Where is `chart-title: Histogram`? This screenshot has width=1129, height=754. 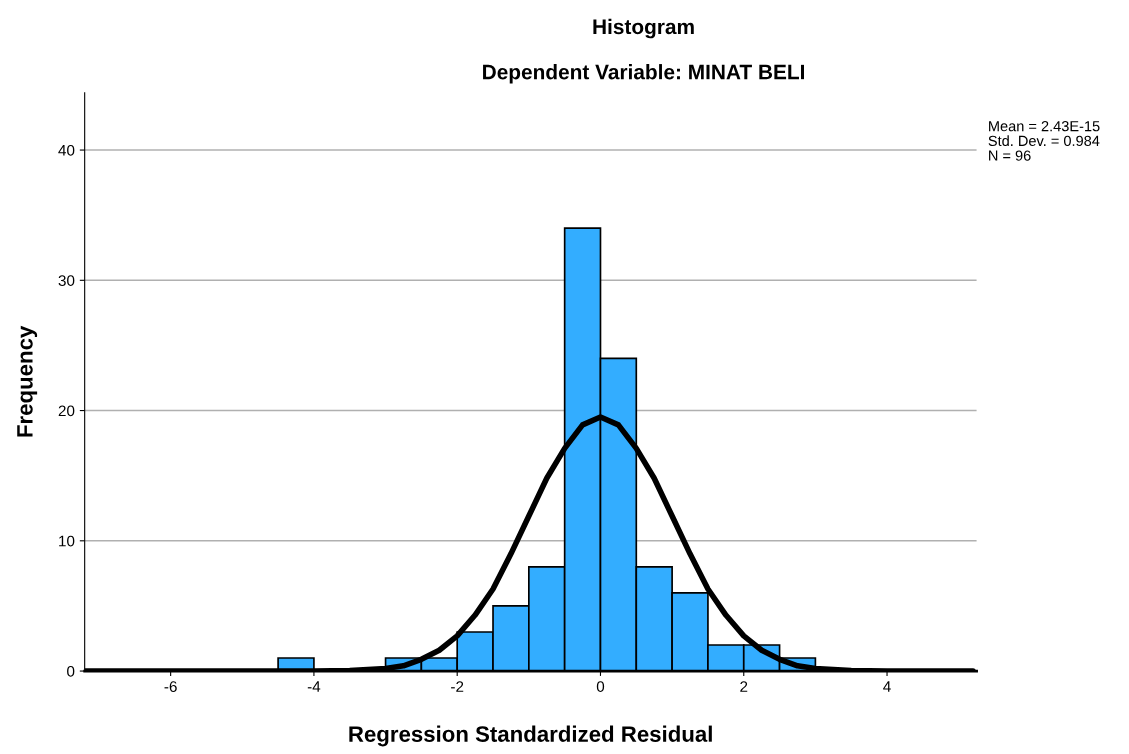 chart-title: Histogram is located at coordinates (643, 28).